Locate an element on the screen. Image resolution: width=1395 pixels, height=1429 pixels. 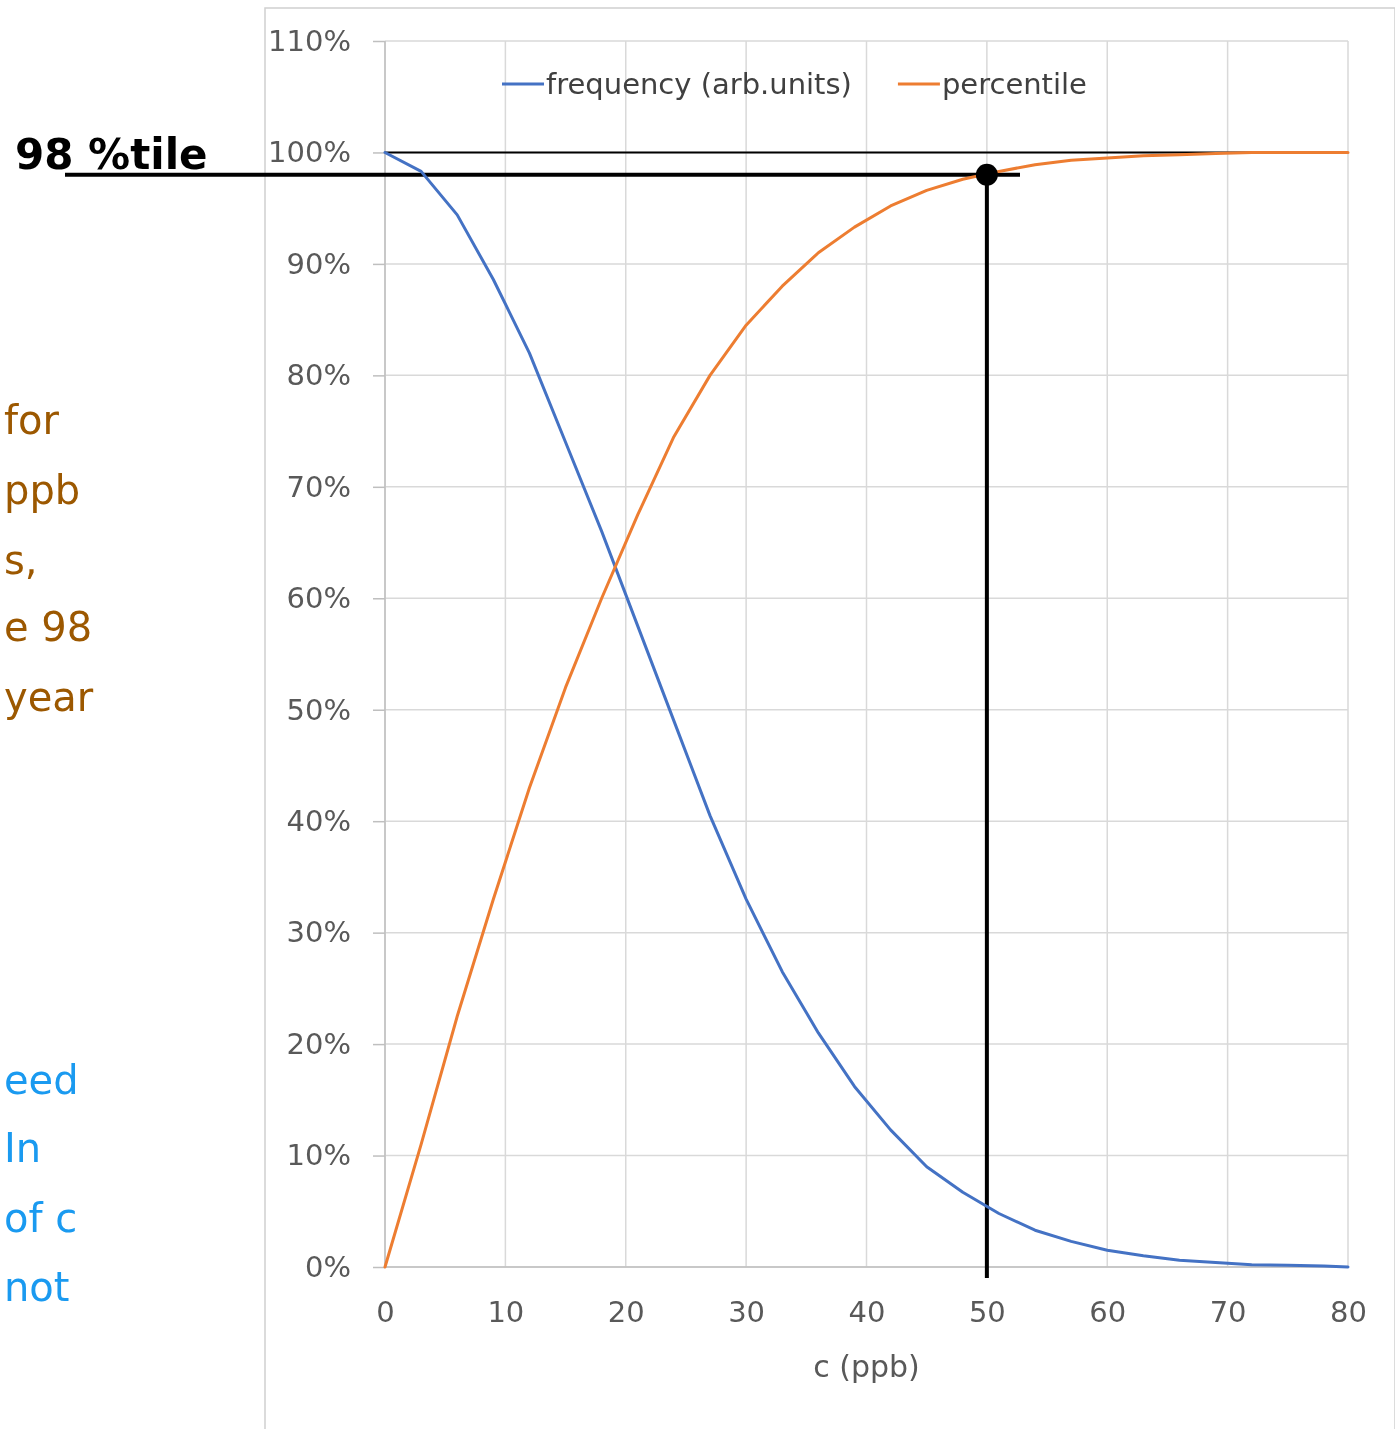
x-tick-label: 10 is located at coordinates (506, 1311).